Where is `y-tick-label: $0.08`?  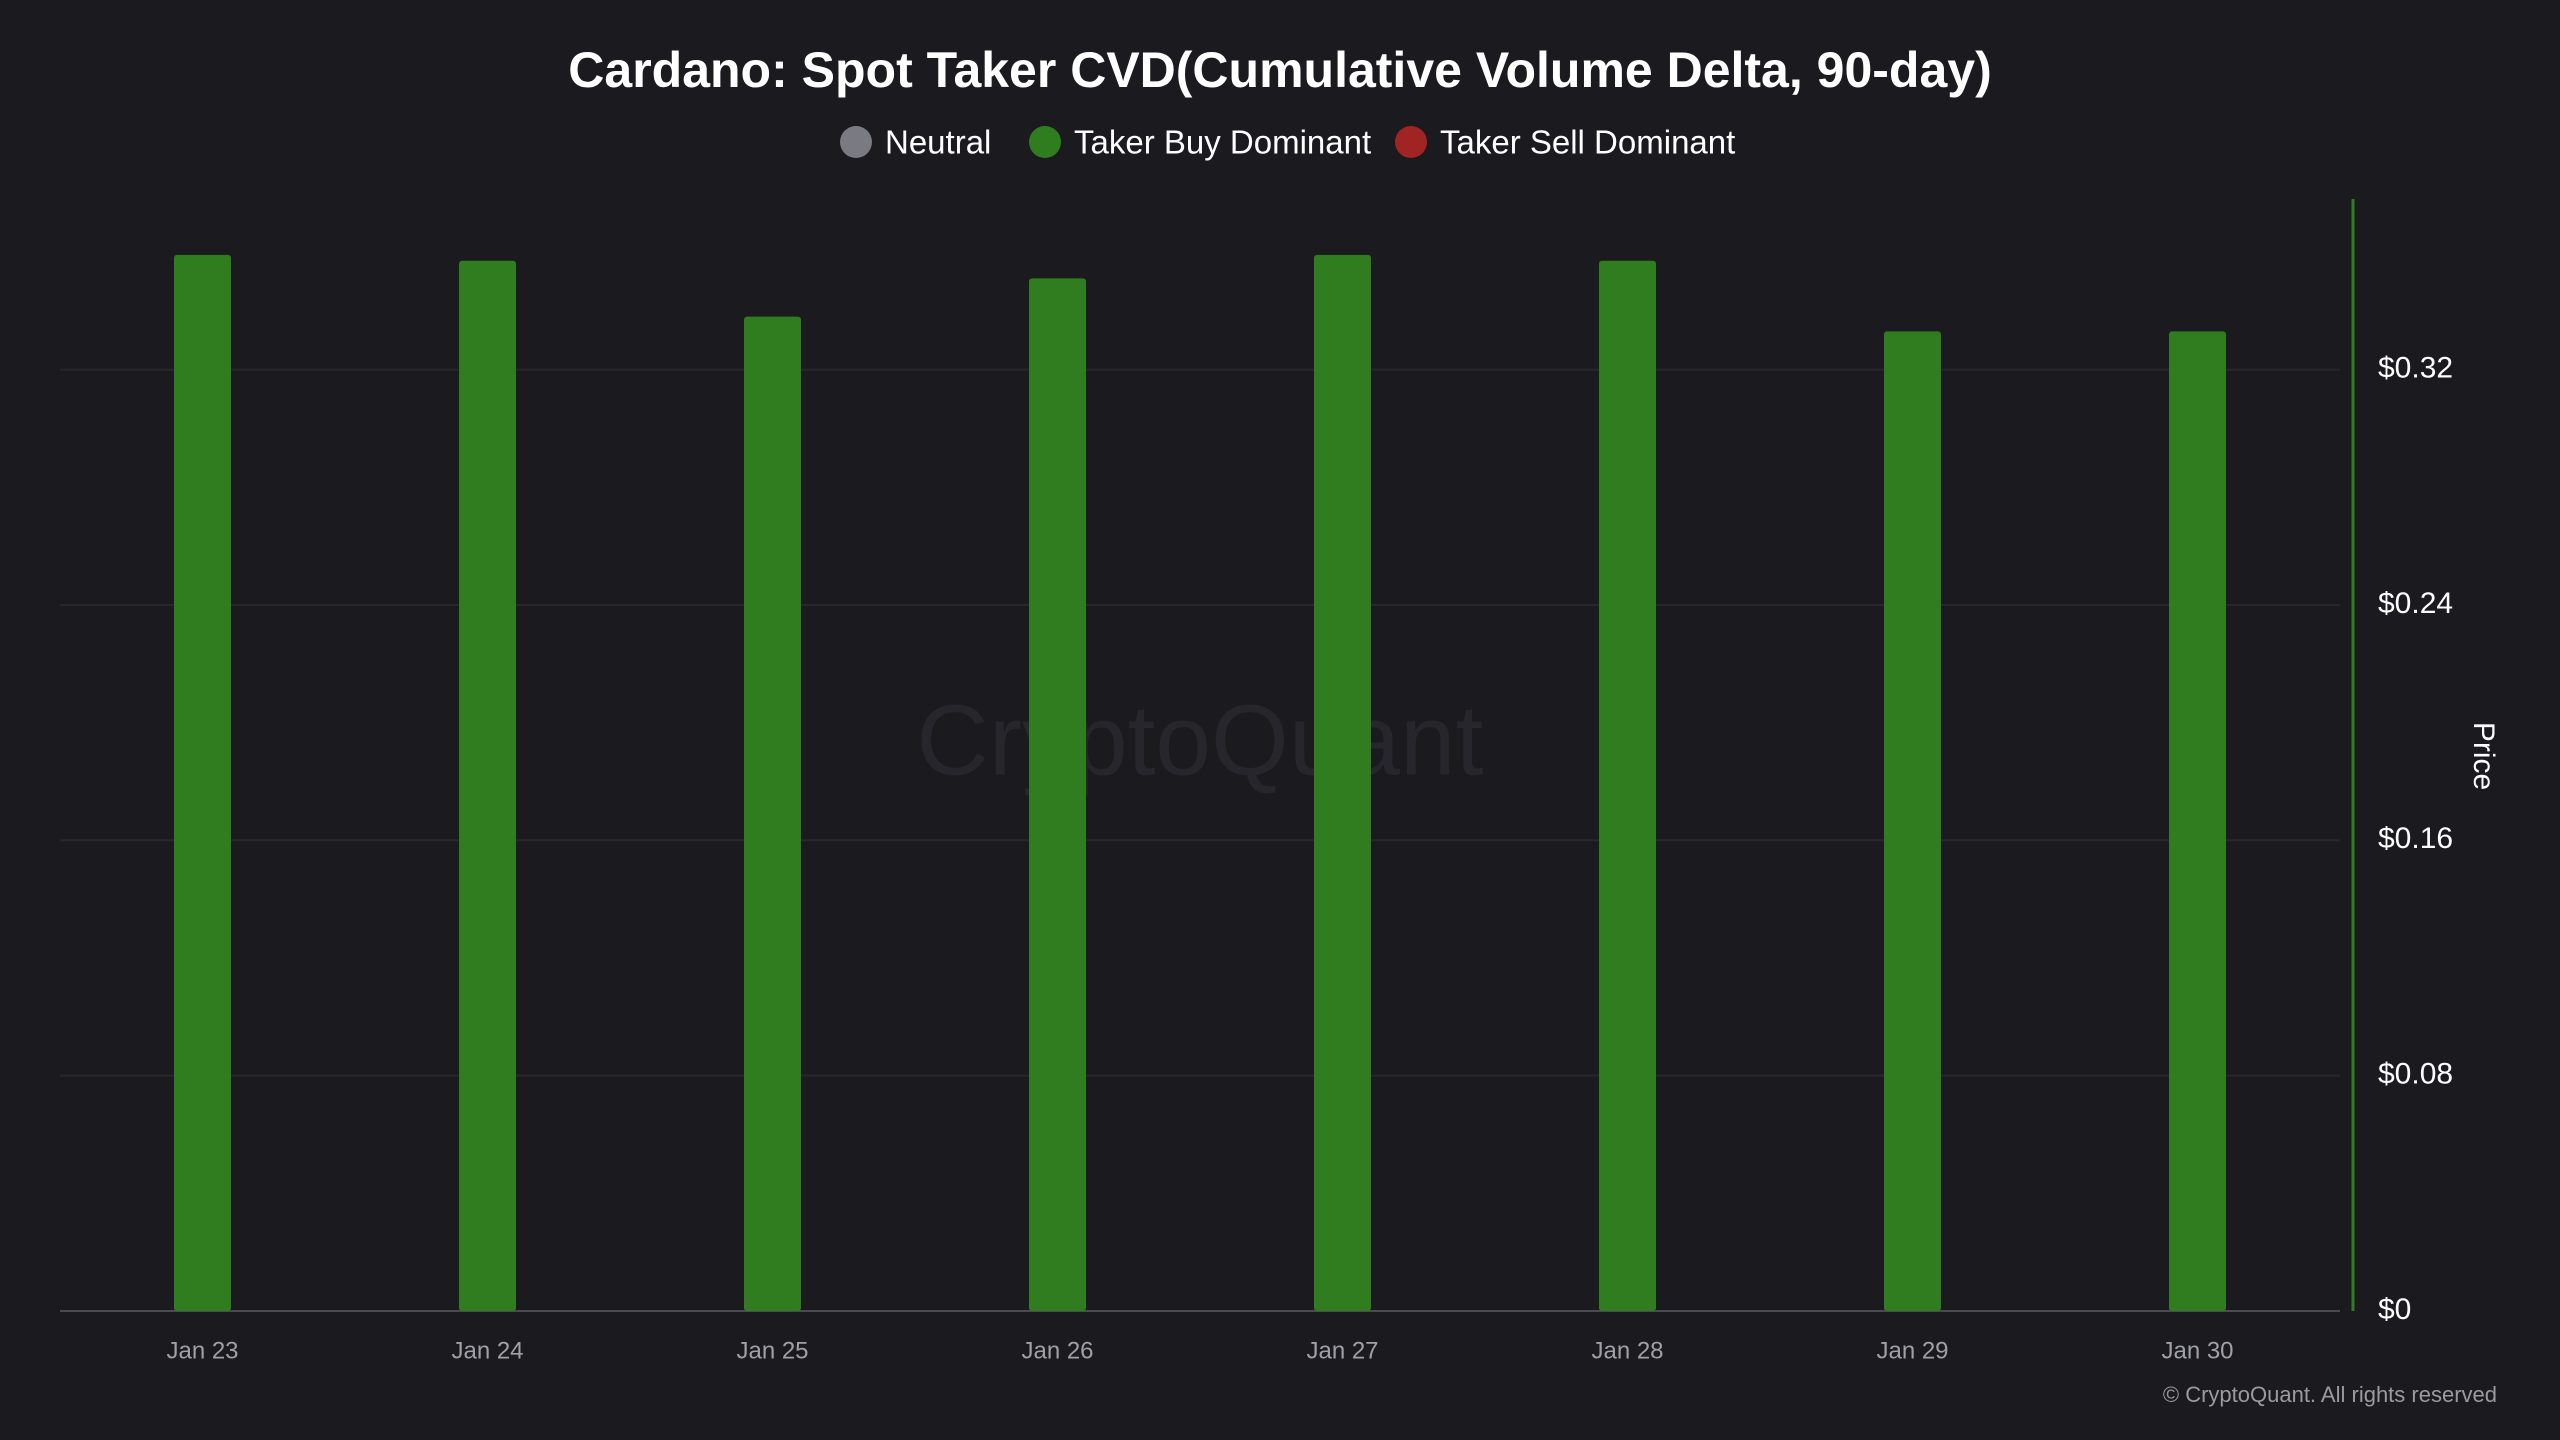
y-tick-label: $0.08 is located at coordinates (2415, 1074).